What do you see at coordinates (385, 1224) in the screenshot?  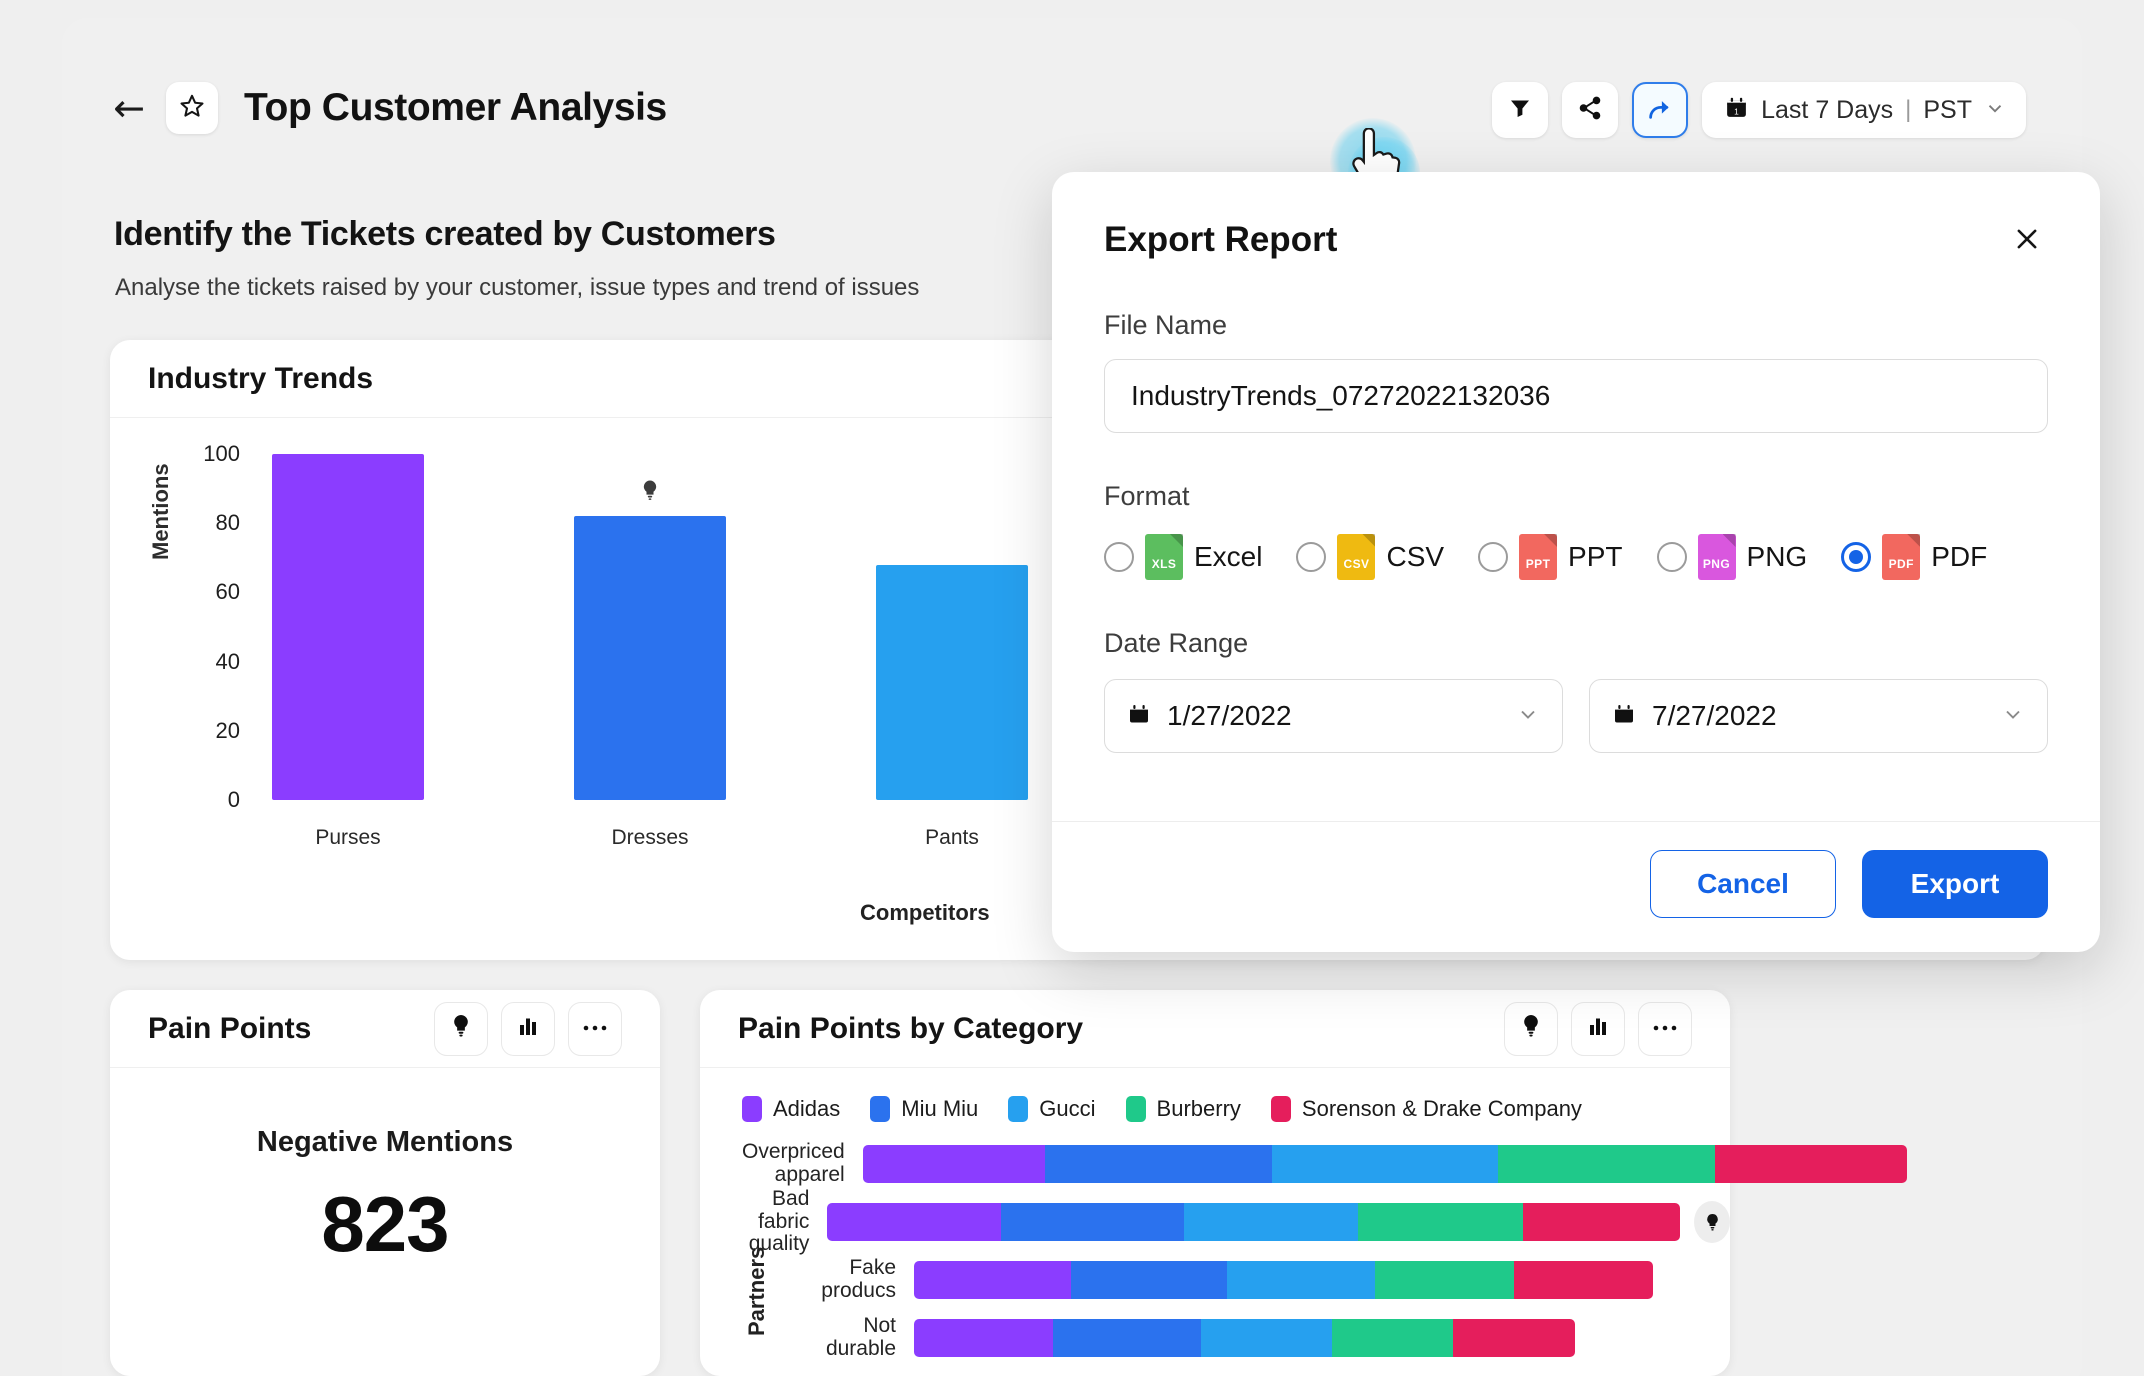 I see `metric-value: 823` at bounding box center [385, 1224].